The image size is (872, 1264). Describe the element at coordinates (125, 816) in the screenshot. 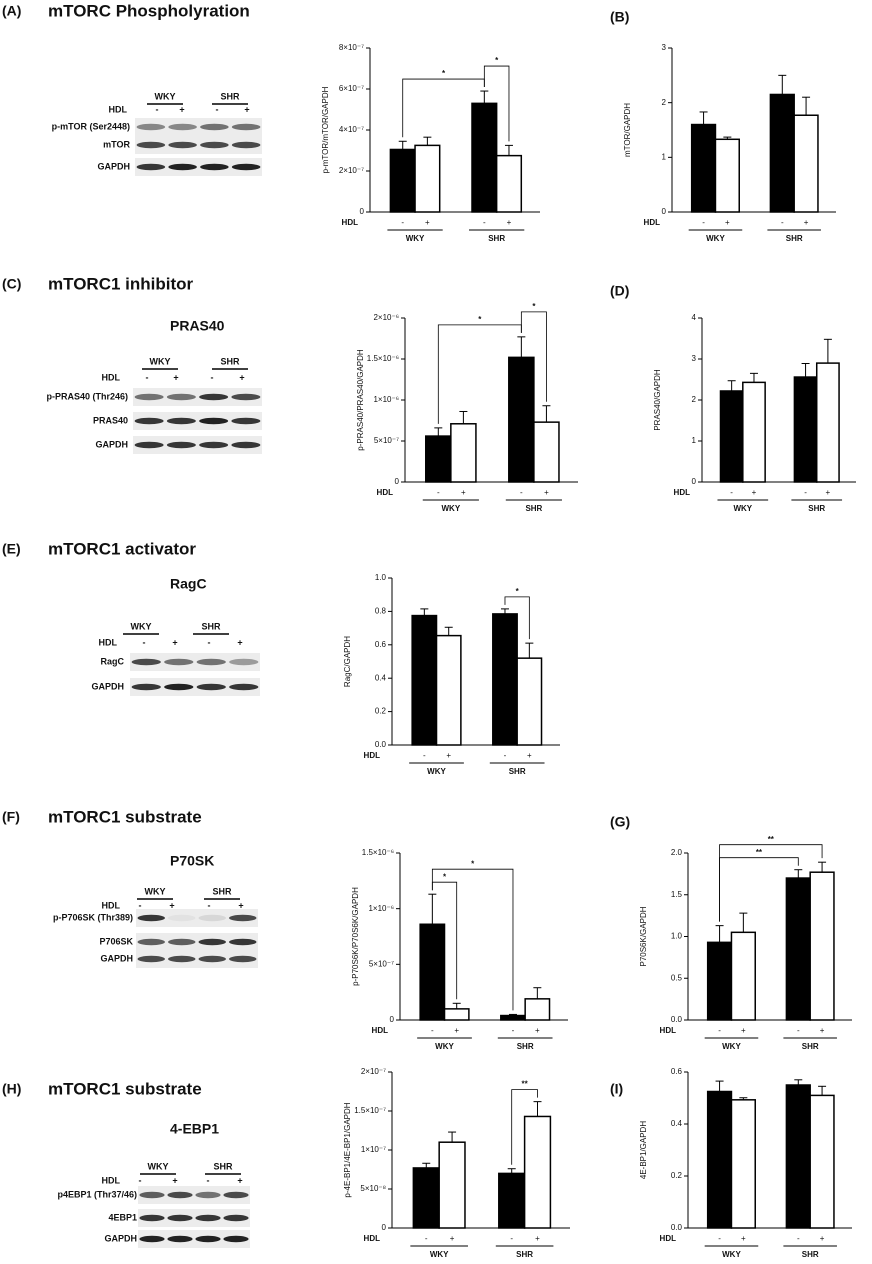

I see `panel-heading: mTORC1 substrate` at that location.